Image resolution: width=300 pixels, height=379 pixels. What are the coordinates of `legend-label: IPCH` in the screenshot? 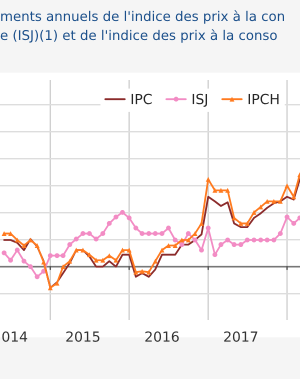 It's located at (263, 99).